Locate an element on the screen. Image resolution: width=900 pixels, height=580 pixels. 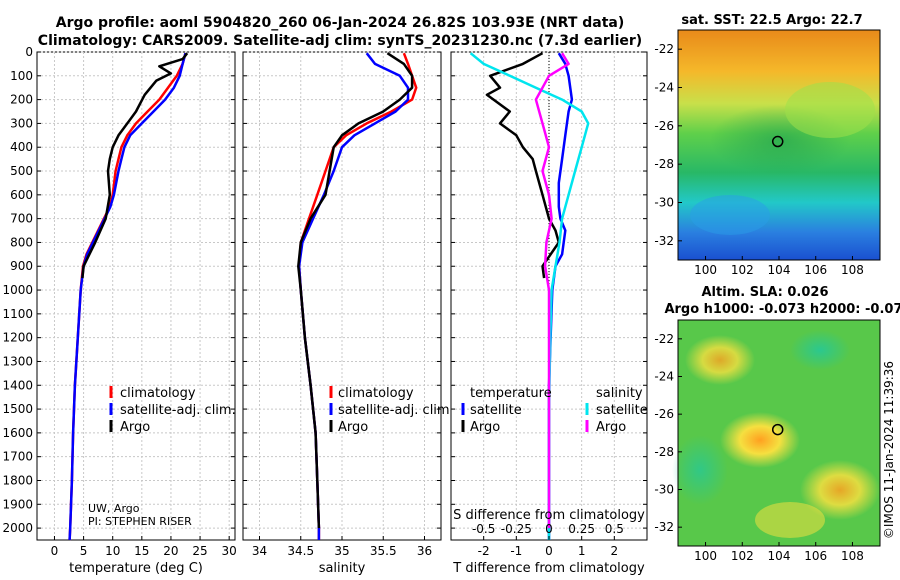
t-difference-xlabel: T difference from climatology is located at coordinates (548, 568).